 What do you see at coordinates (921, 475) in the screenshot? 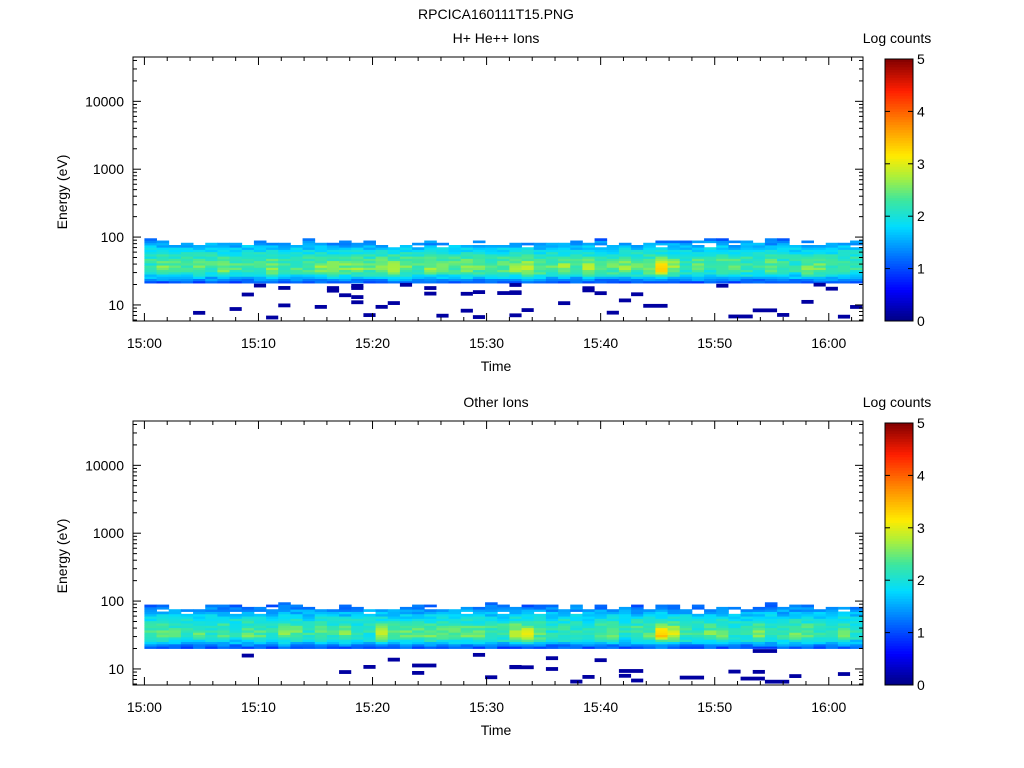
I see `colorbar-tick-label: 4` at bounding box center [921, 475].